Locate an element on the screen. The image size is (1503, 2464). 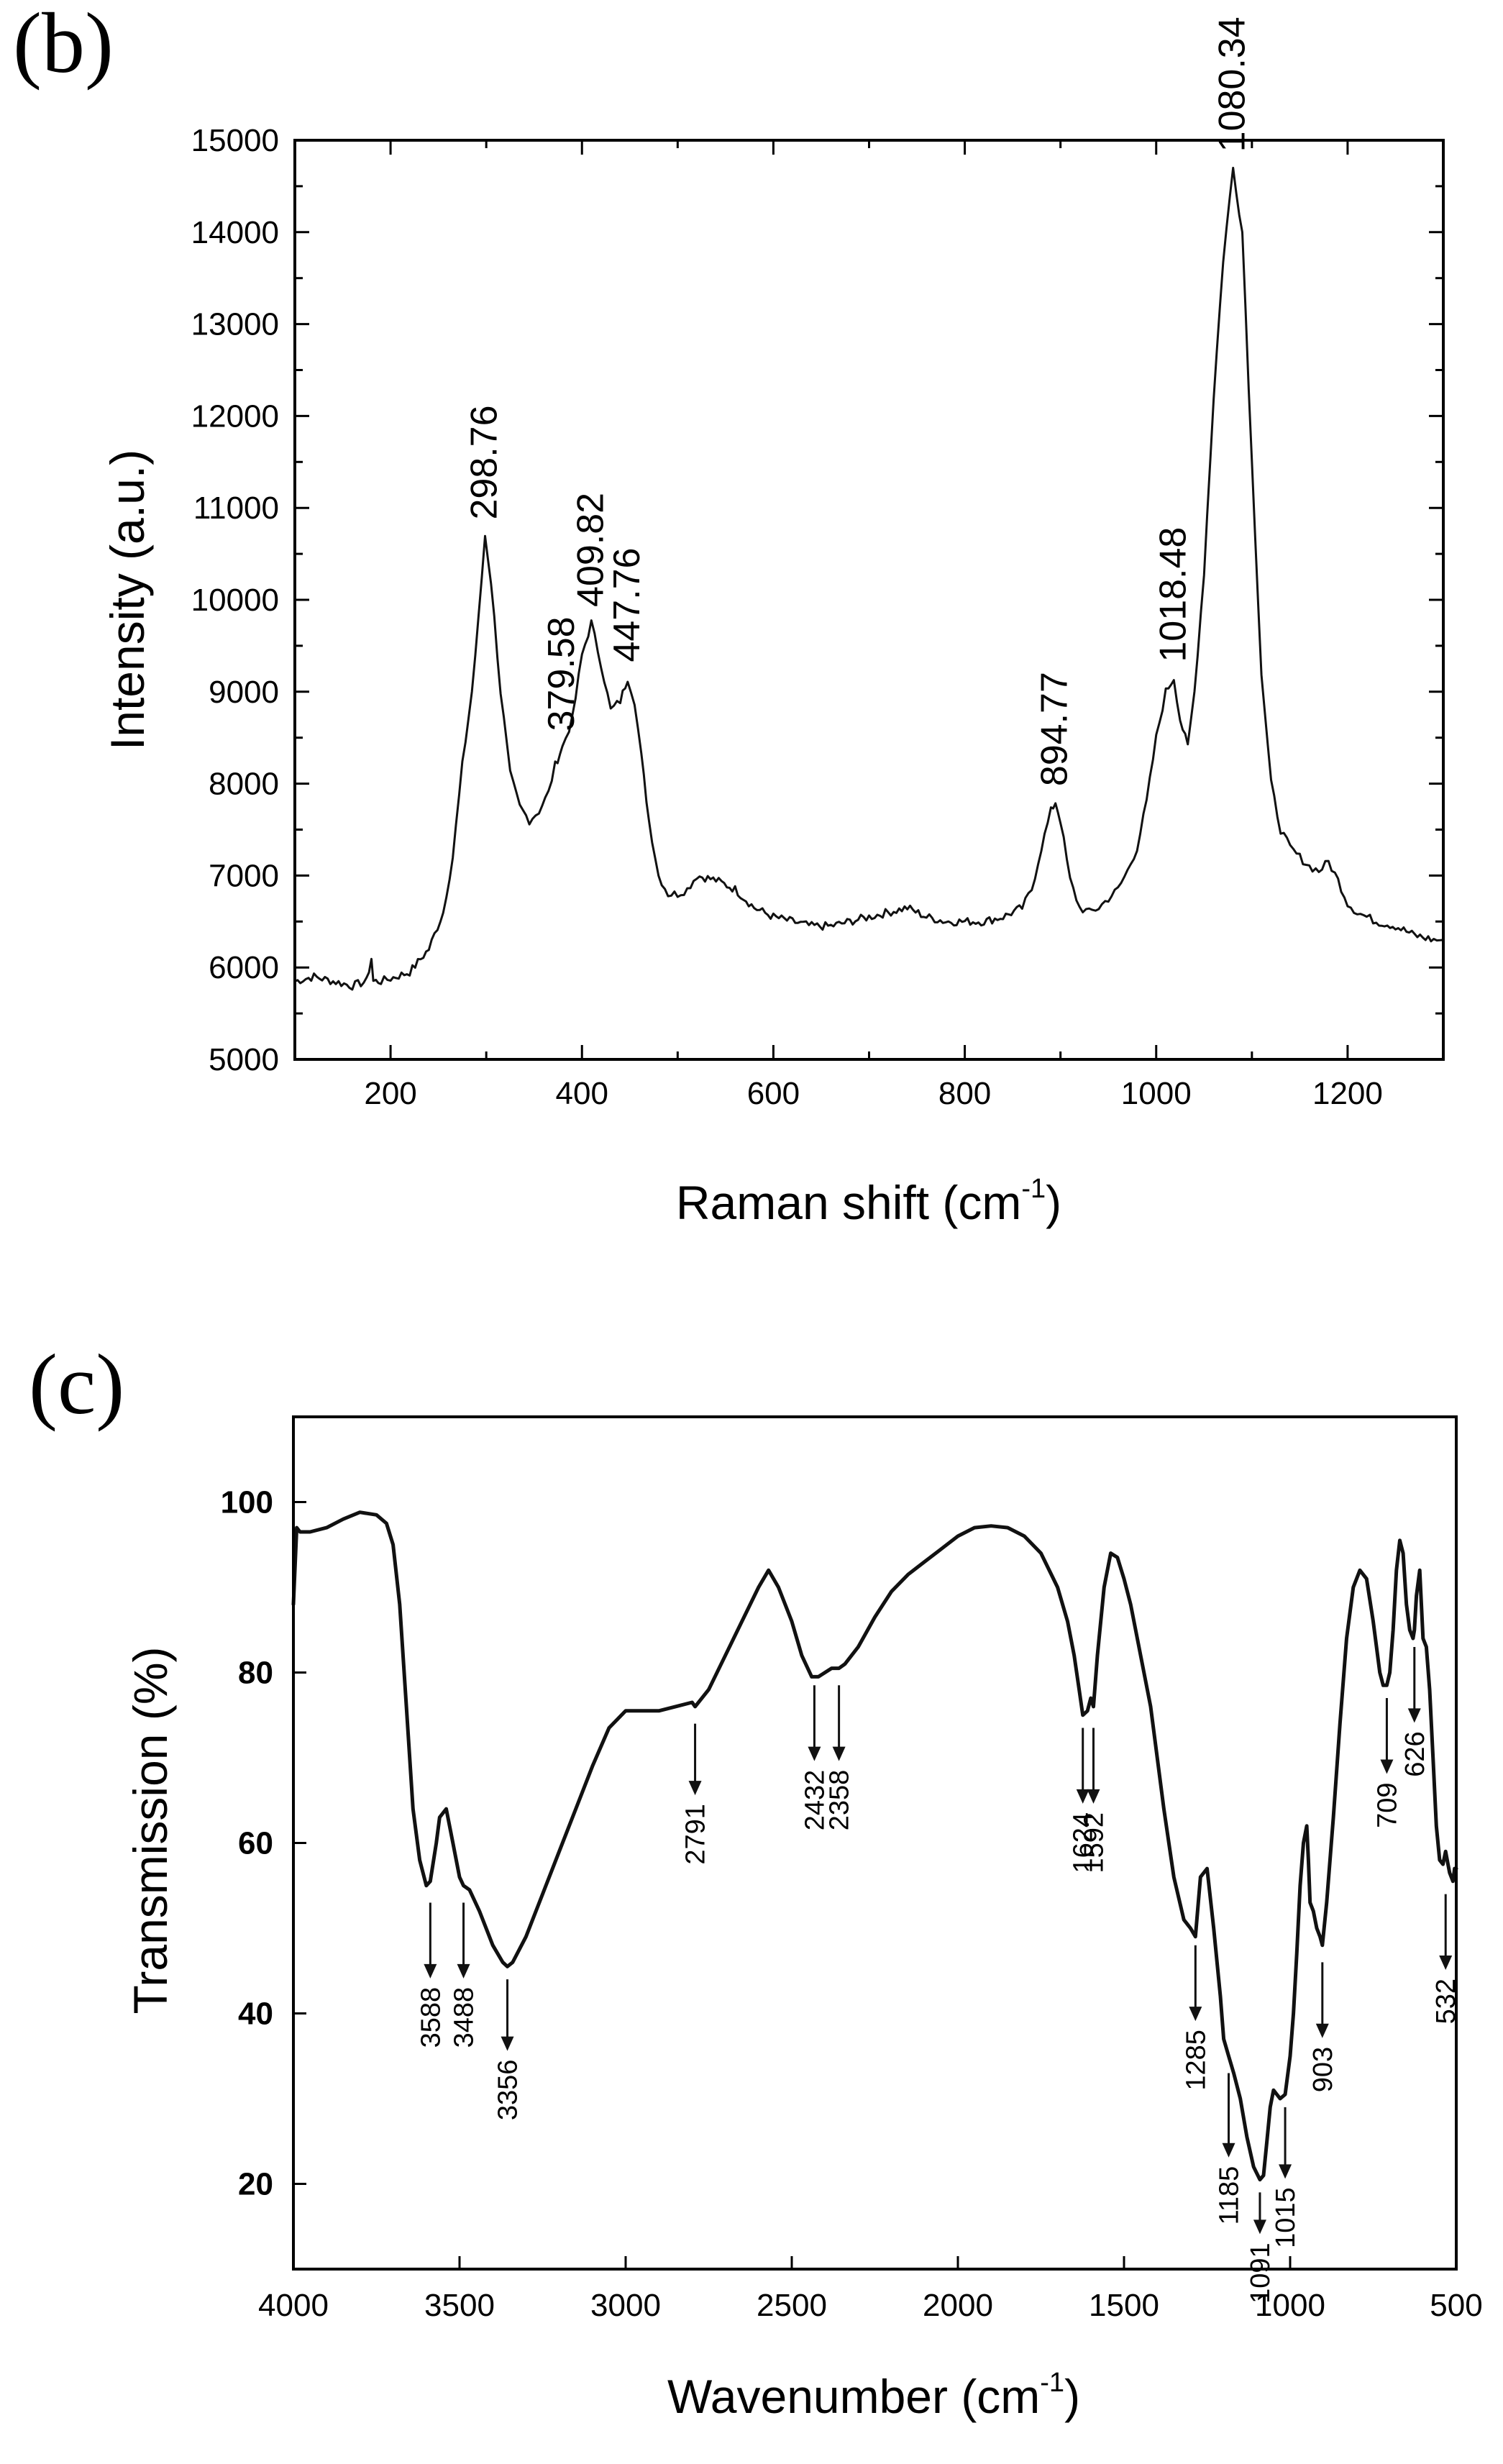
raman-x-tick-label-600: 600 is located at coordinates (774, 1093).